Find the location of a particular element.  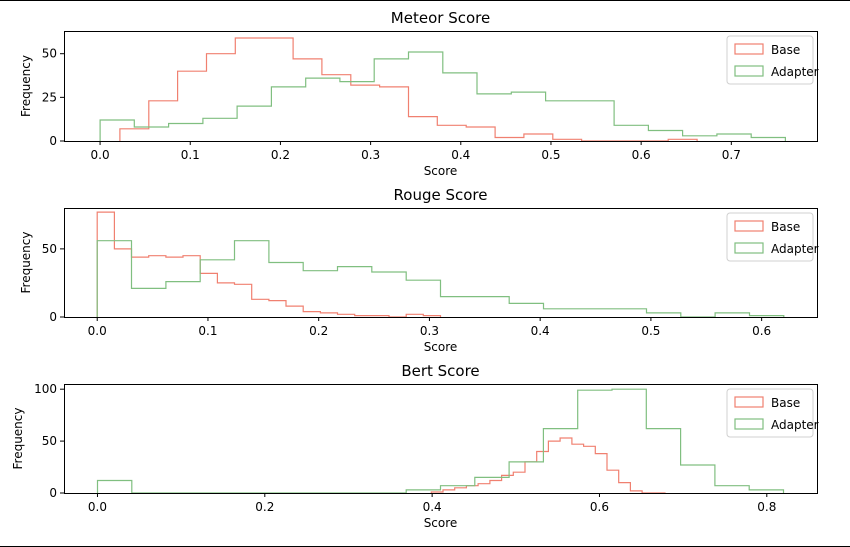

y-tick-label: 100 is located at coordinates (45, 389).